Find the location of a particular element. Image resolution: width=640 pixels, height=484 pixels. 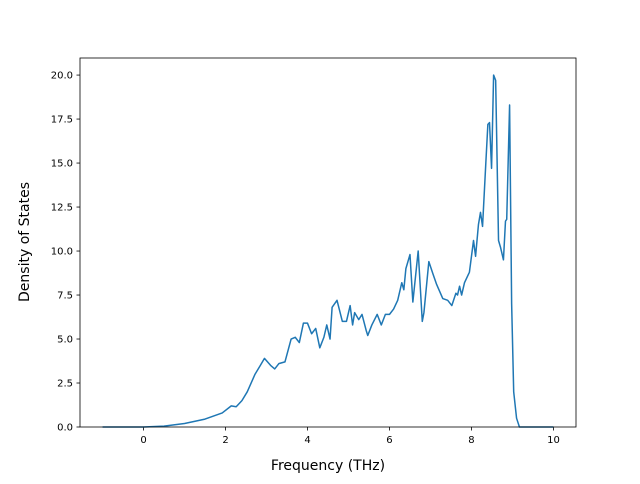

y-tick-label: 10.0 is located at coordinates (62, 252).